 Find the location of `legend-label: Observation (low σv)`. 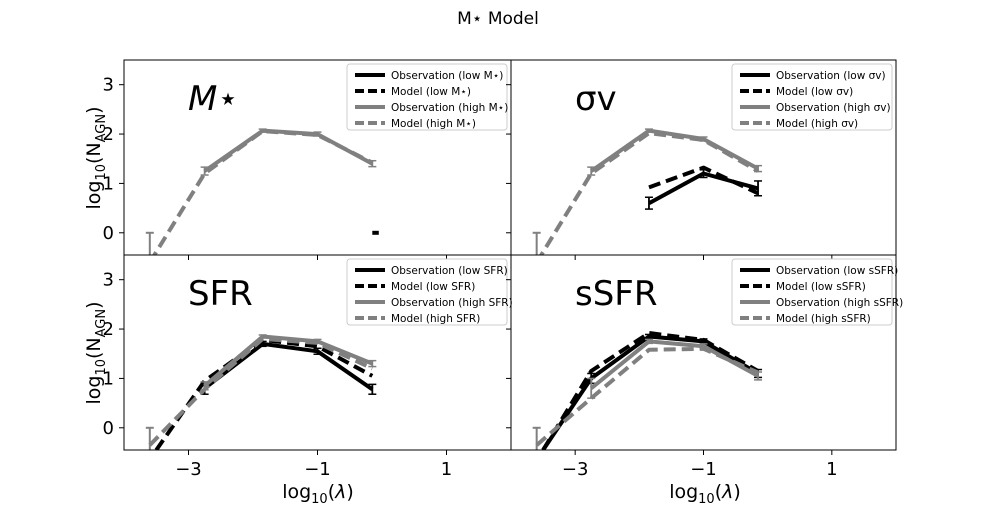

legend-label: Observation (low σv) is located at coordinates (831, 76).